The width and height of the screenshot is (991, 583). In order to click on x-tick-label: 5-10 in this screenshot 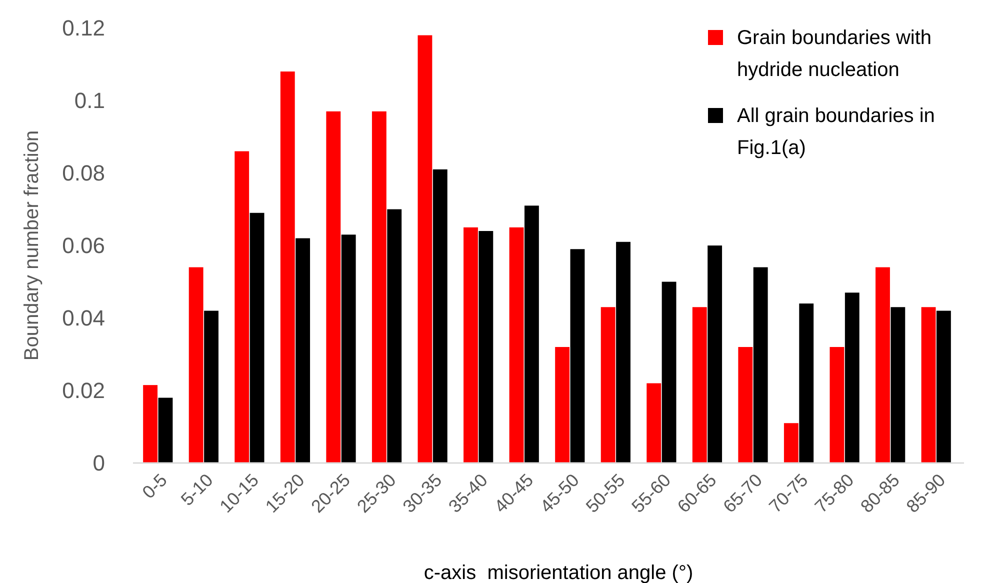, I will do `click(197, 490)`.